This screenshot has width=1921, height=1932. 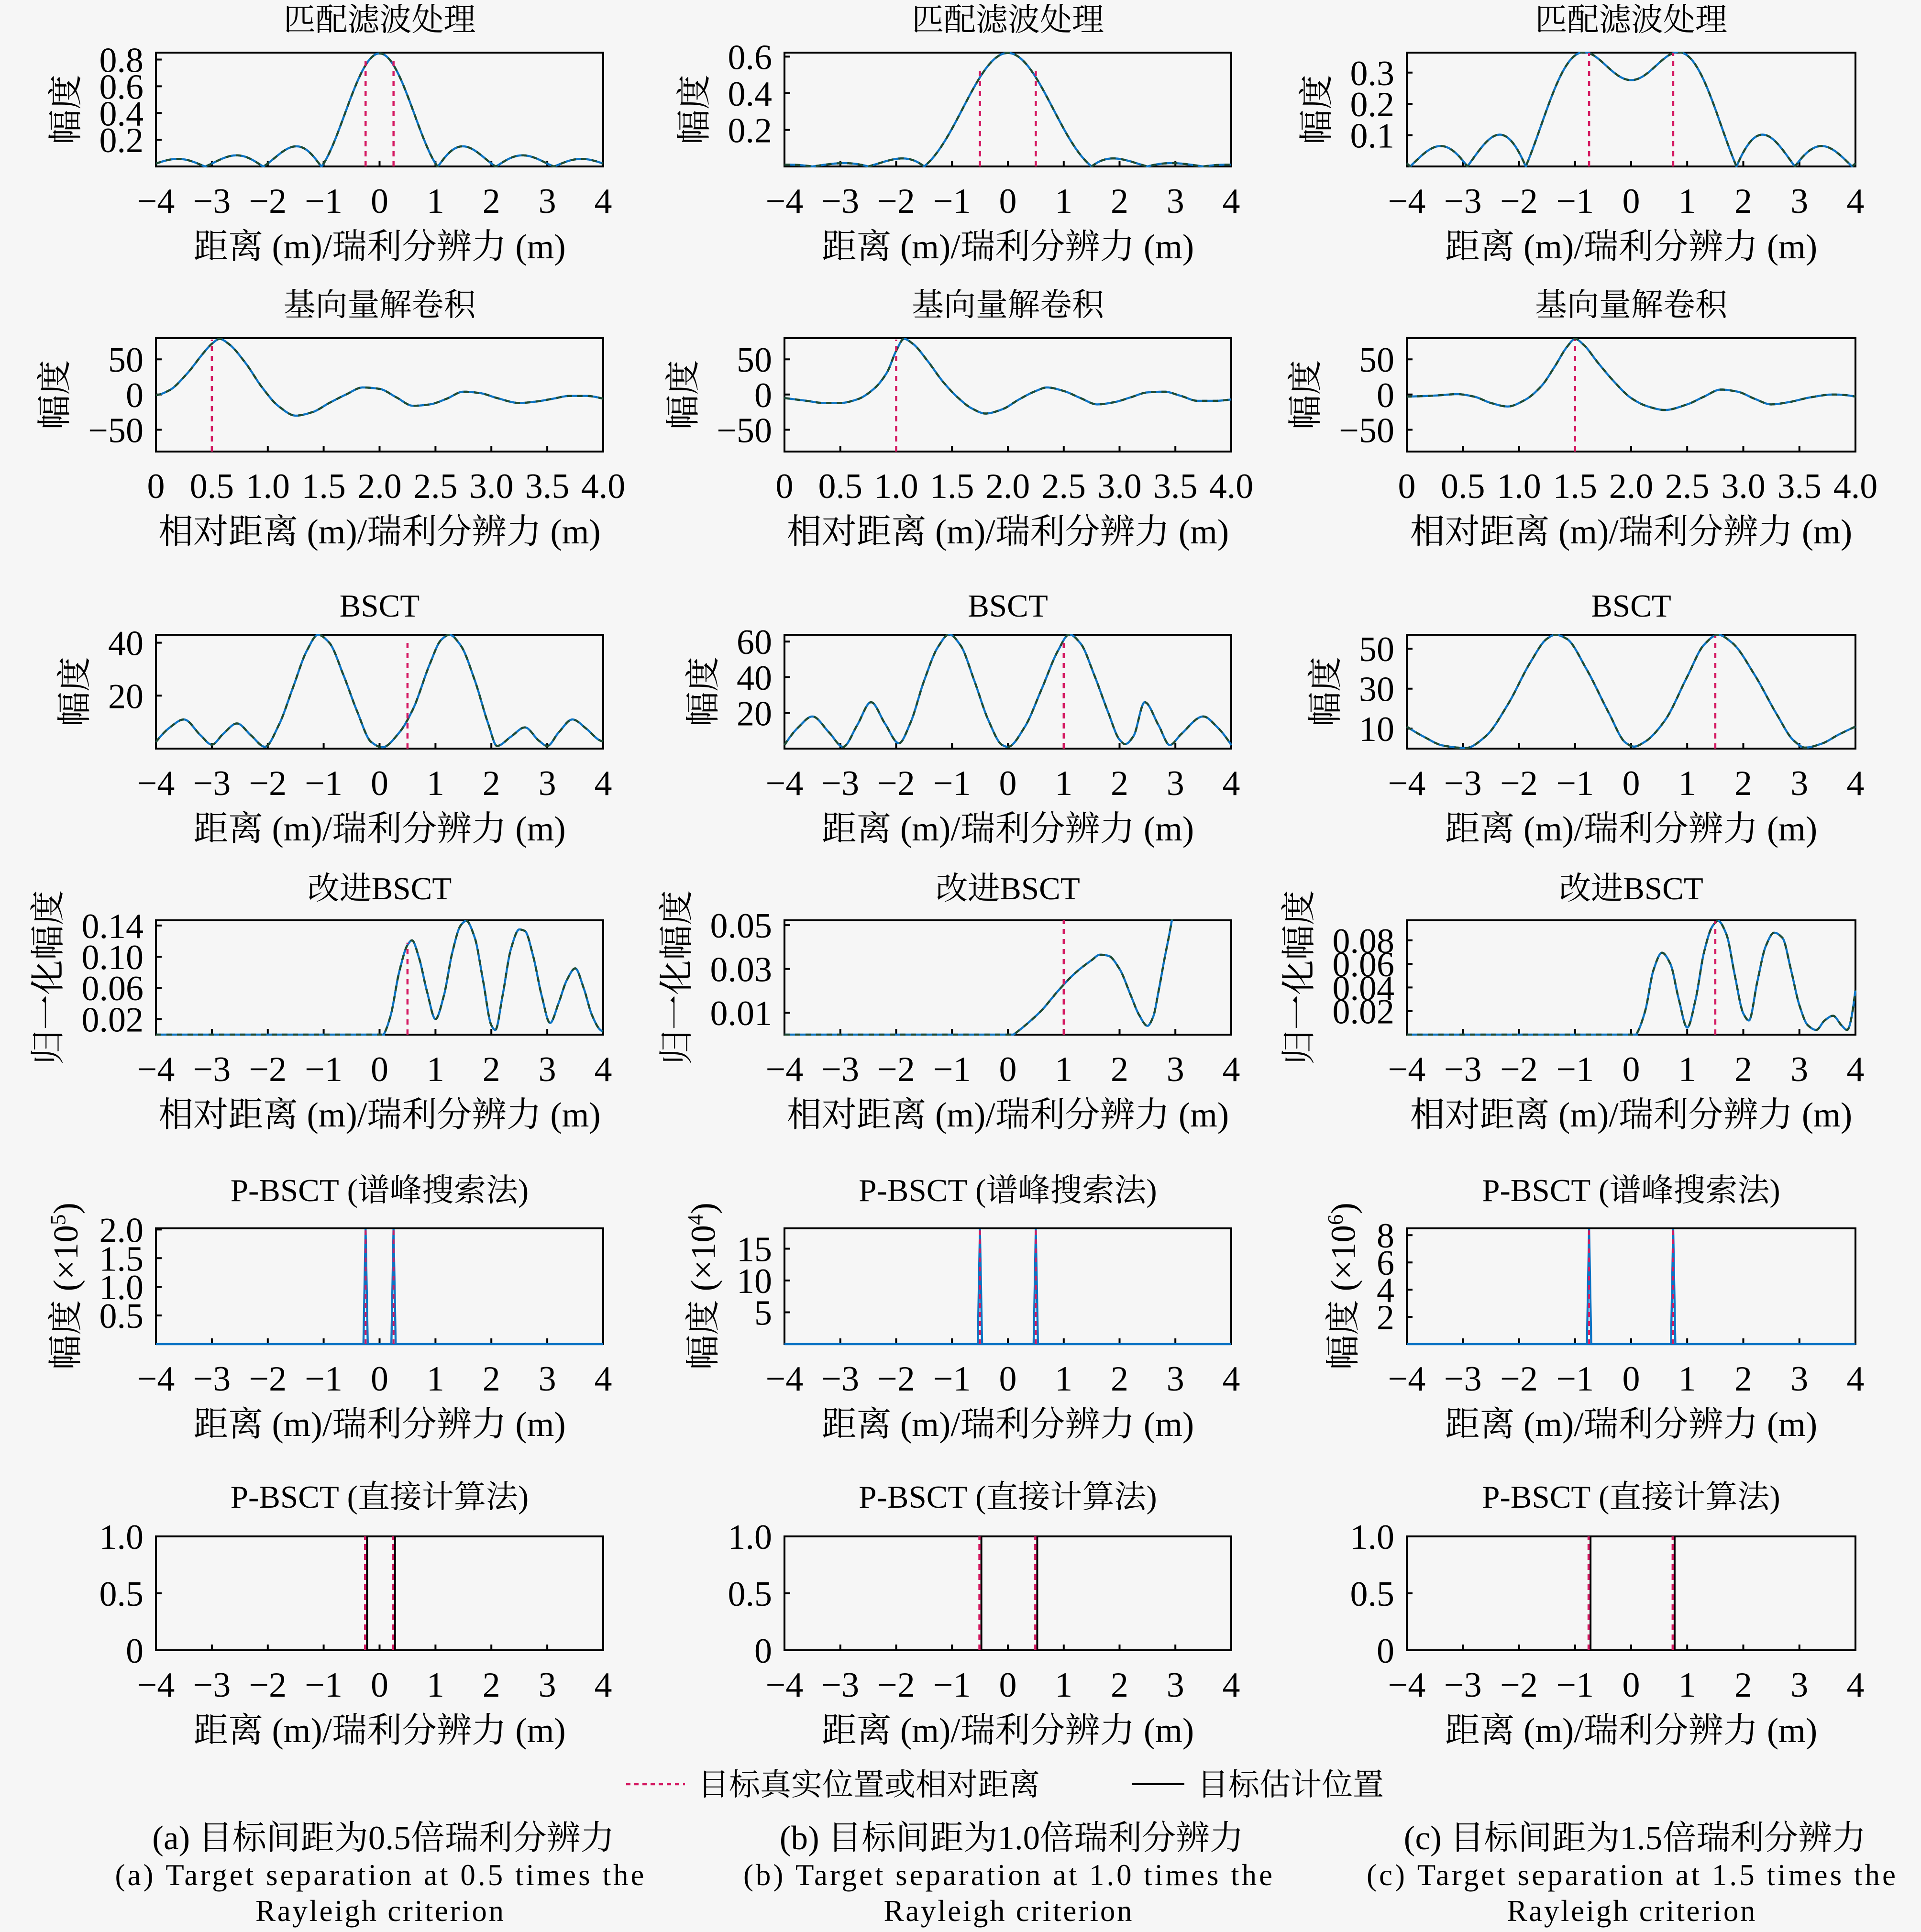 What do you see at coordinates (1632, 1875) in the screenshot?
I see `svg-text:(c) Target separation at 1.5 t: (c) Target separation at 1.5 times the` at bounding box center [1632, 1875].